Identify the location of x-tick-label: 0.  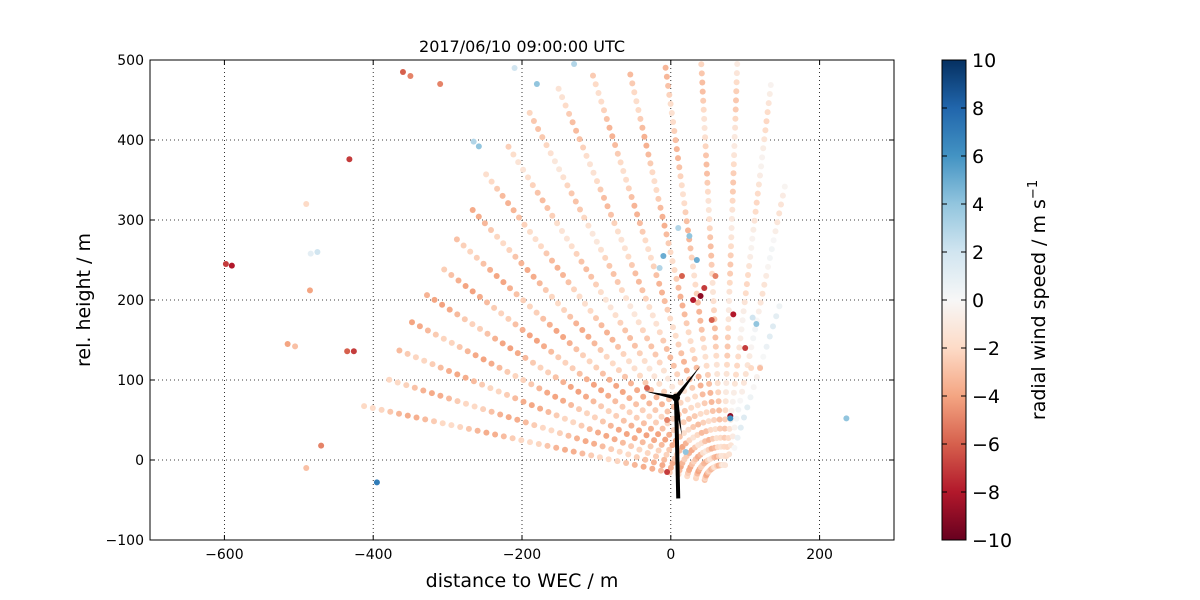
(670, 555).